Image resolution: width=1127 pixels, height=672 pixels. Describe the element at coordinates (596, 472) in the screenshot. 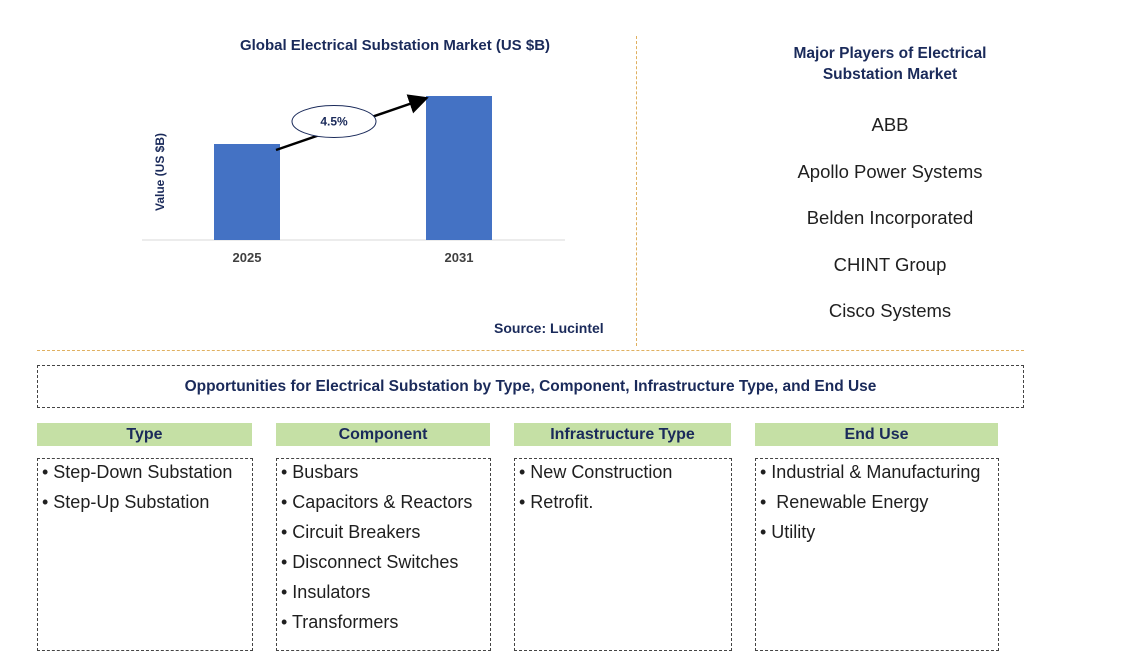

I see `list-item: • New Construction` at that location.